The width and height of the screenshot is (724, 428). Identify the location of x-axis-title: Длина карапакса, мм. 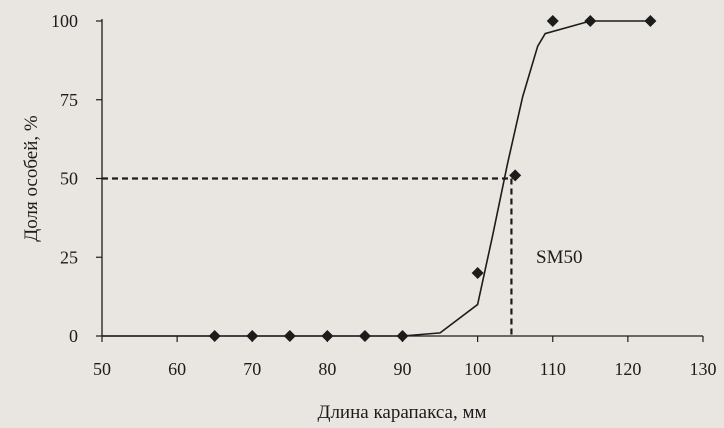
(401, 412).